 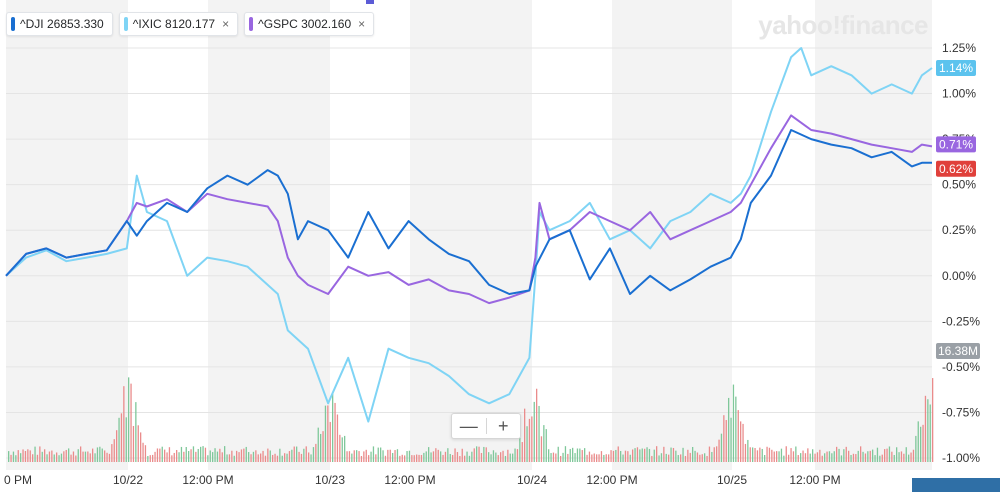 I want to click on legend-chip-gspc: ^GSPC 3002.160 ×, so click(x=309, y=24).